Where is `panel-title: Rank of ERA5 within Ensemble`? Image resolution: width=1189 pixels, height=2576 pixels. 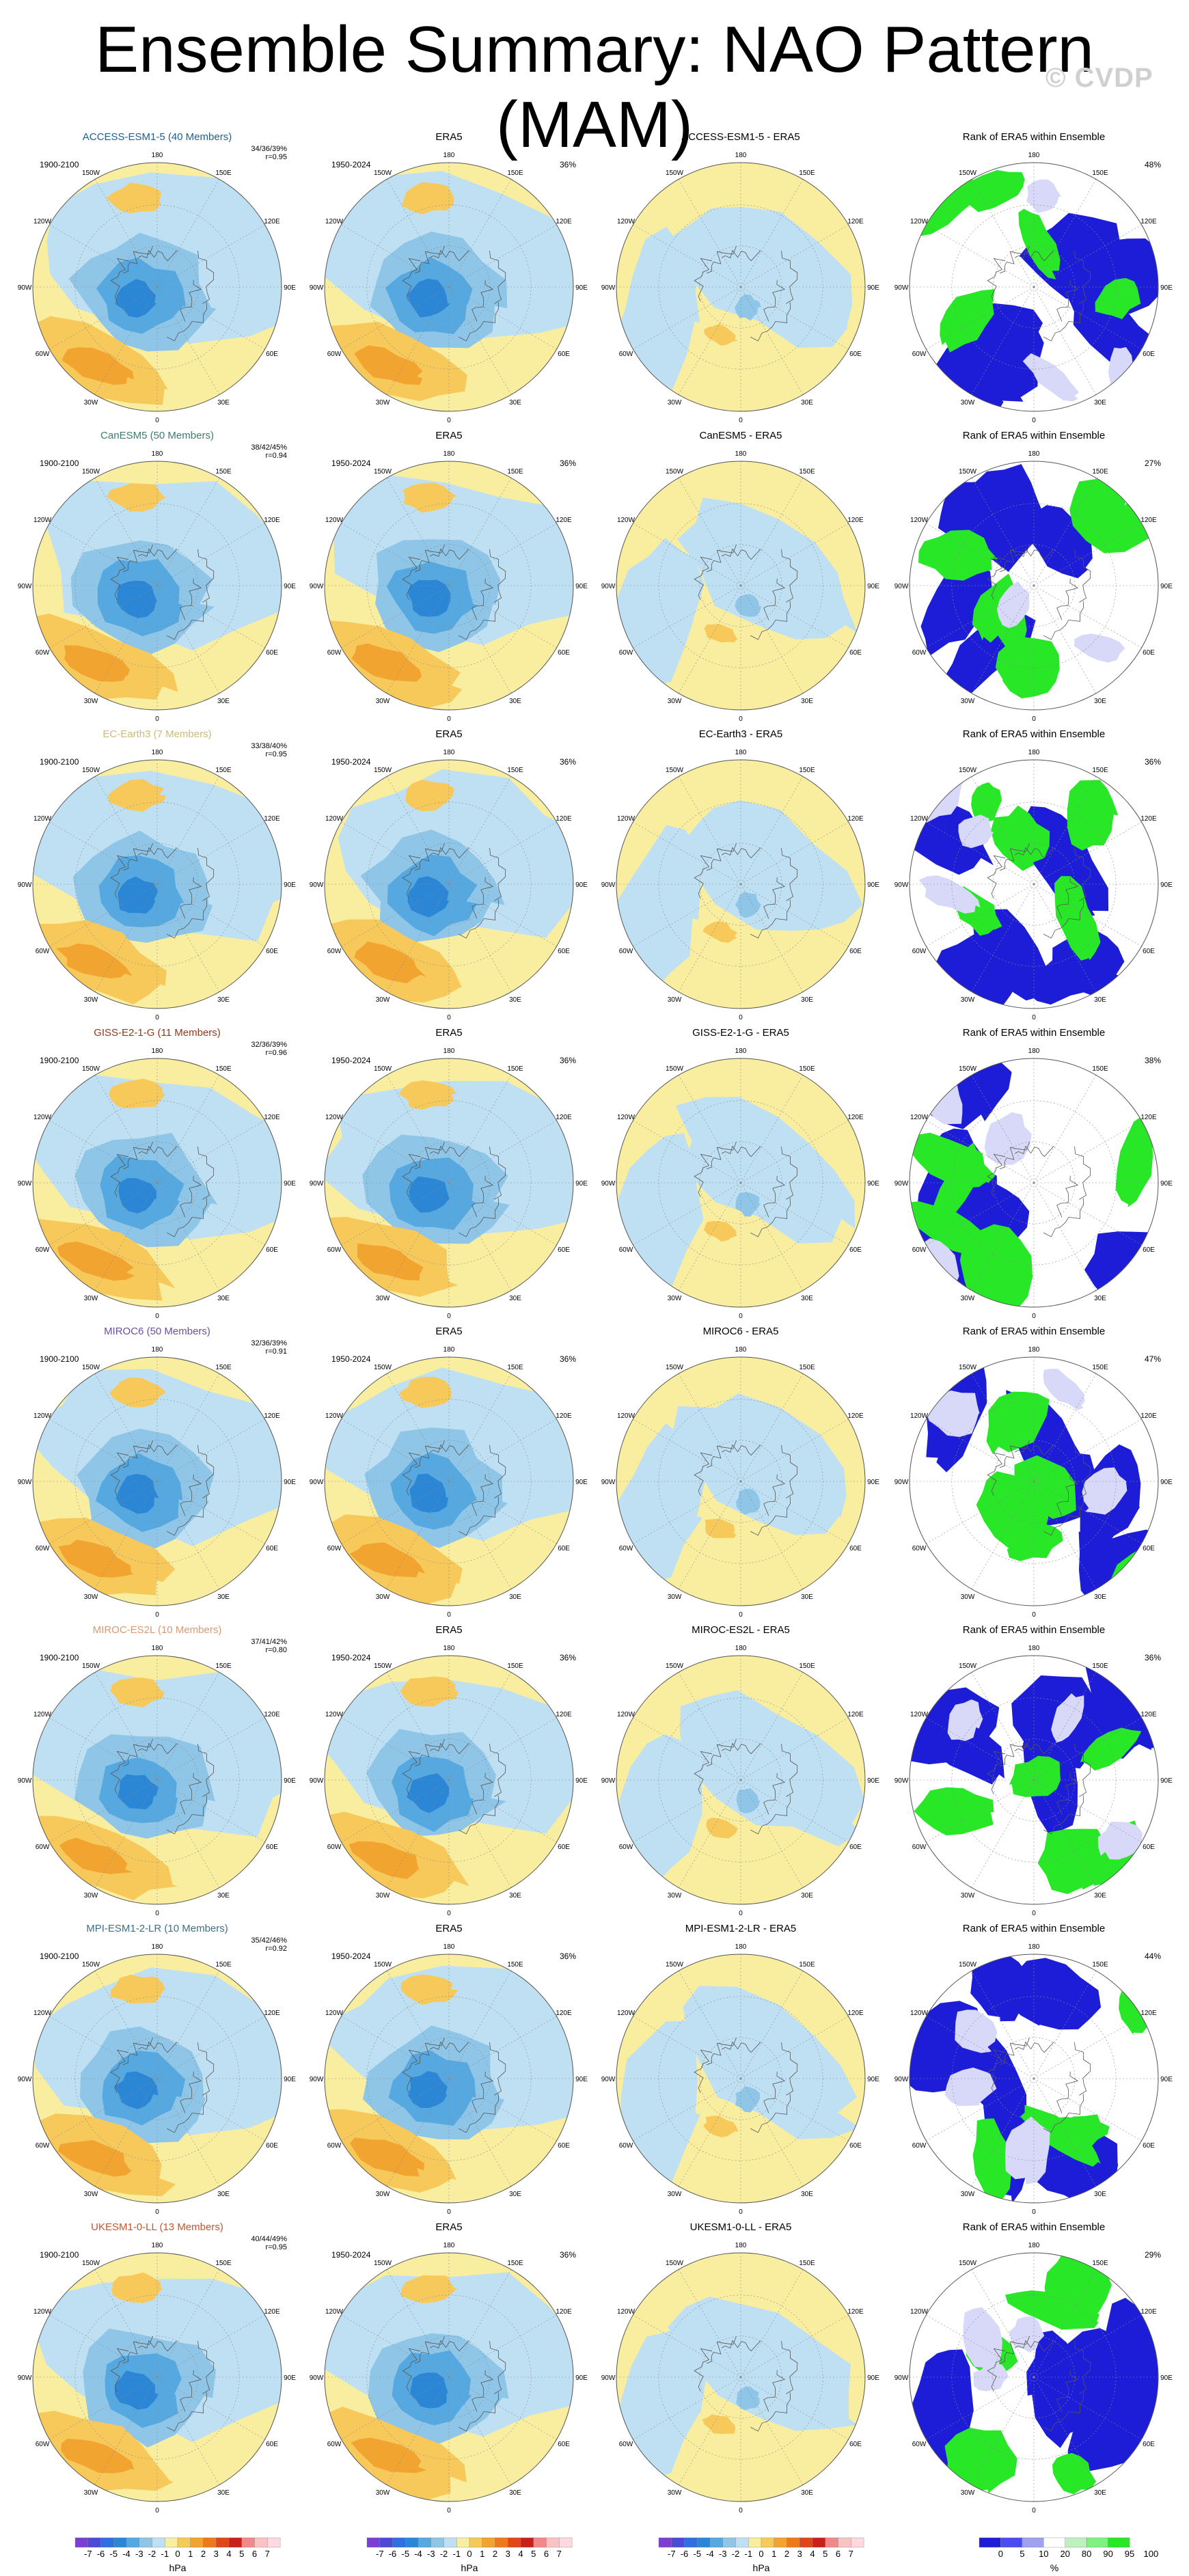 panel-title: Rank of ERA5 within Ensemble is located at coordinates (1034, 1928).